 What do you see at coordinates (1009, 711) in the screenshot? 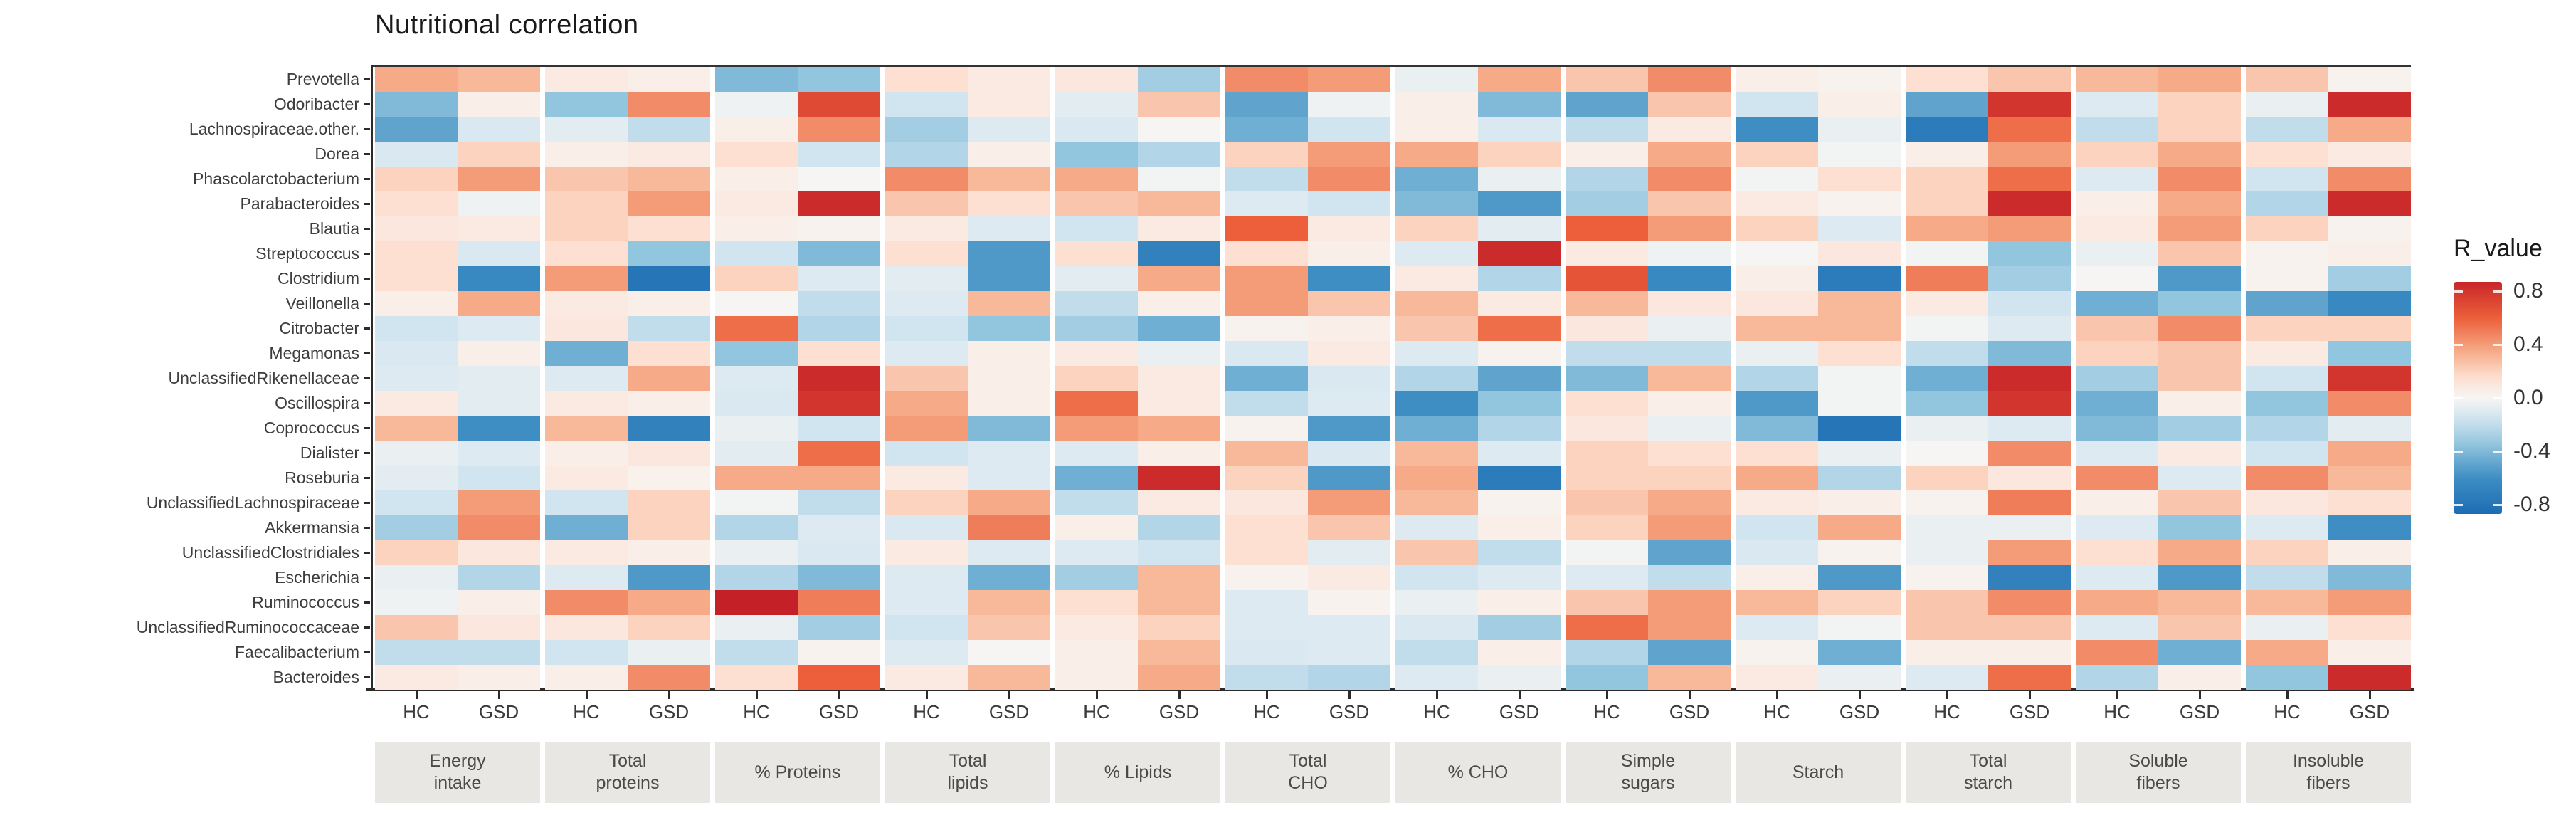
I see `x-axis-group-label: GSD` at bounding box center [1009, 711].